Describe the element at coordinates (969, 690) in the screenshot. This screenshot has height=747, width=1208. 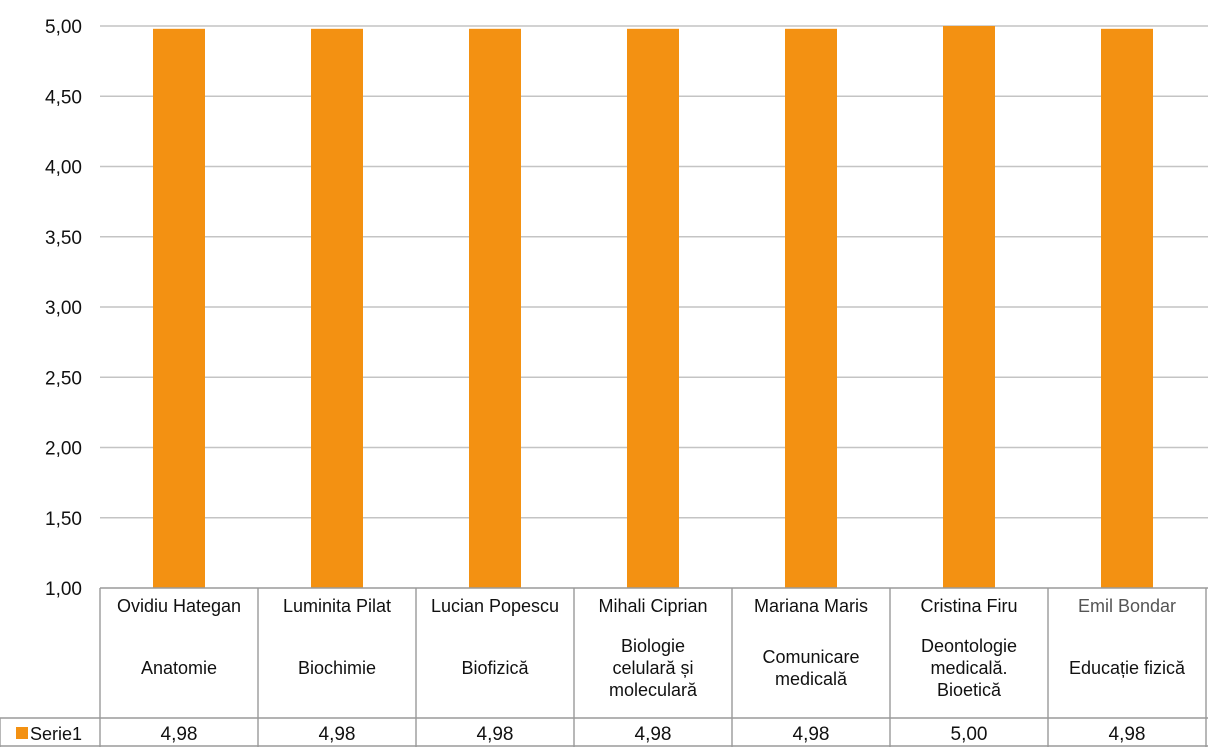
I see `category-subject-label: Bioetică` at that location.